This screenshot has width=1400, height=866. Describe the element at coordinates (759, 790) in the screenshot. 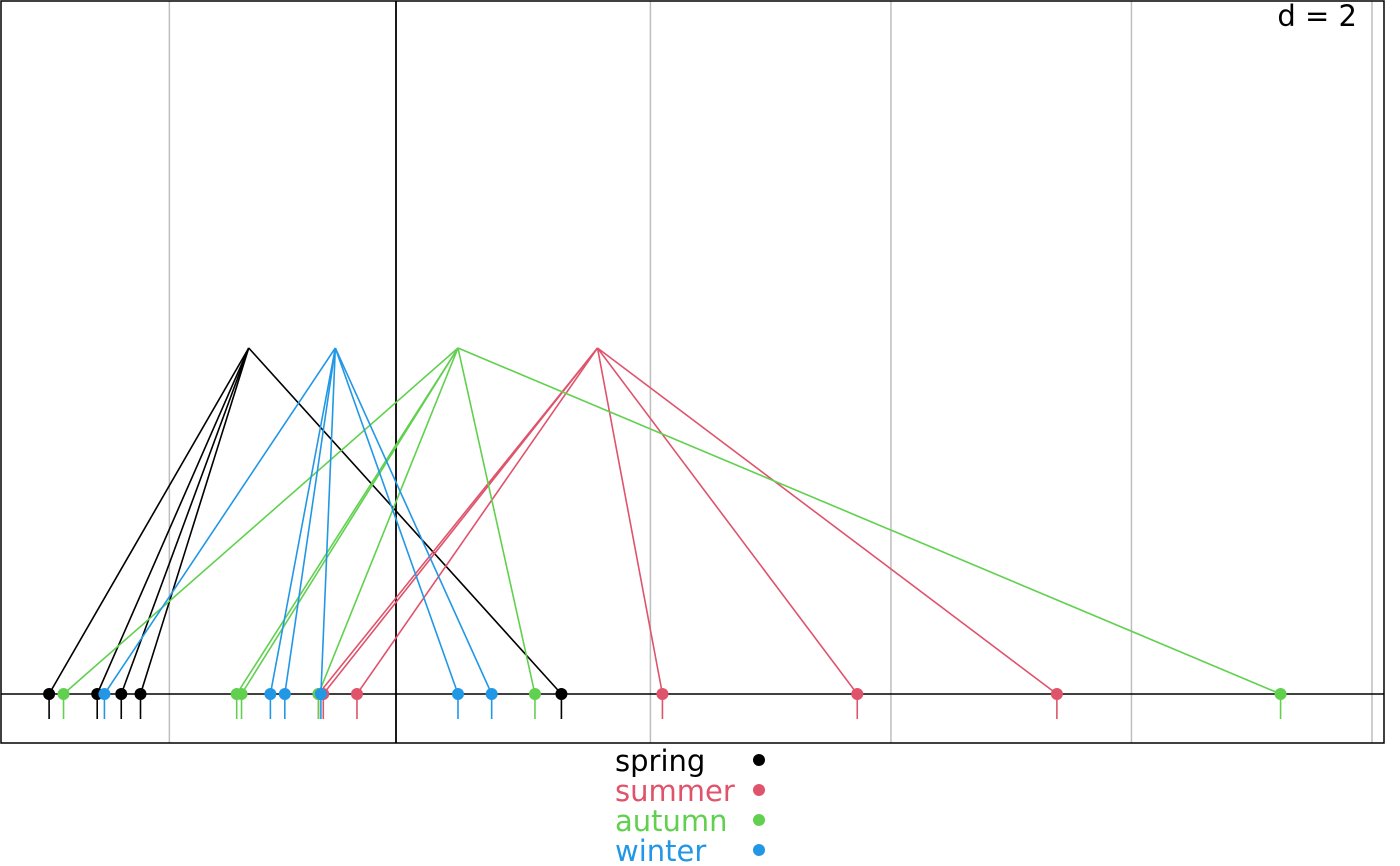

I see `legend-marker-summer` at that location.